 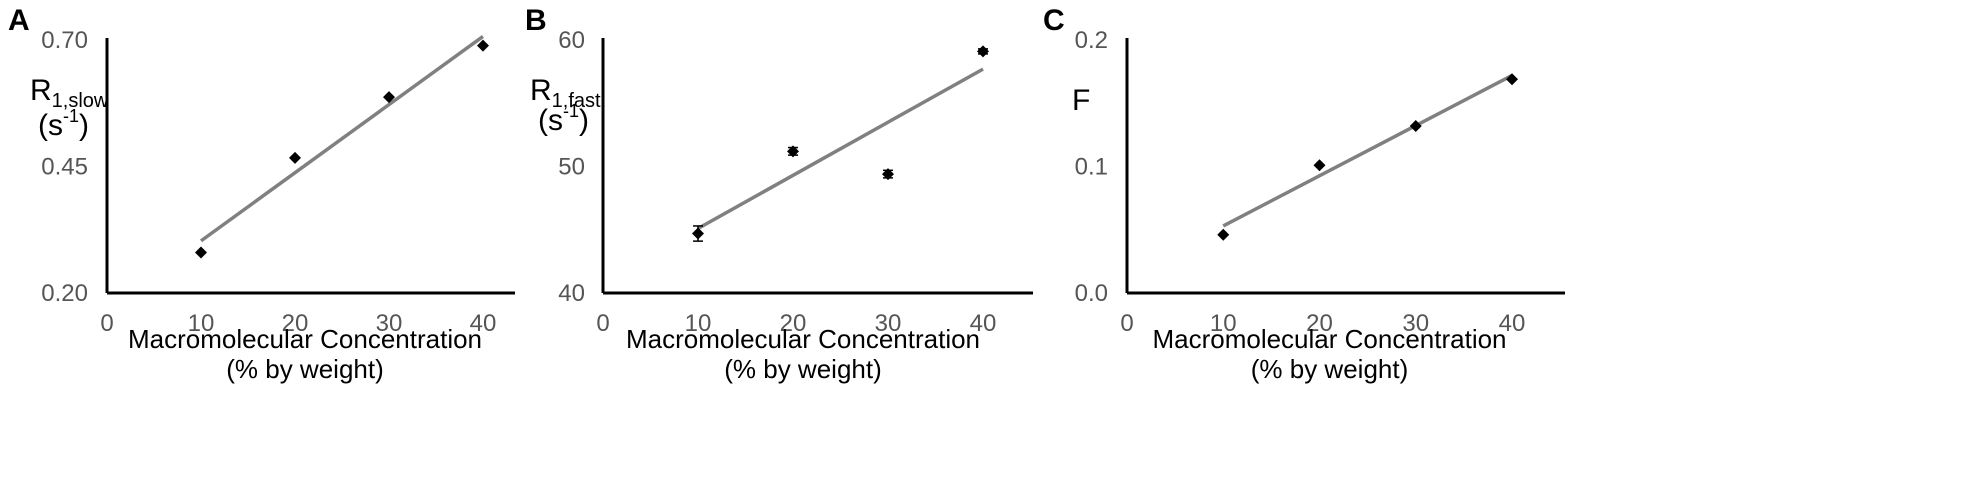 I want to click on y-tick-label: 0.2, so click(x=1091, y=40).